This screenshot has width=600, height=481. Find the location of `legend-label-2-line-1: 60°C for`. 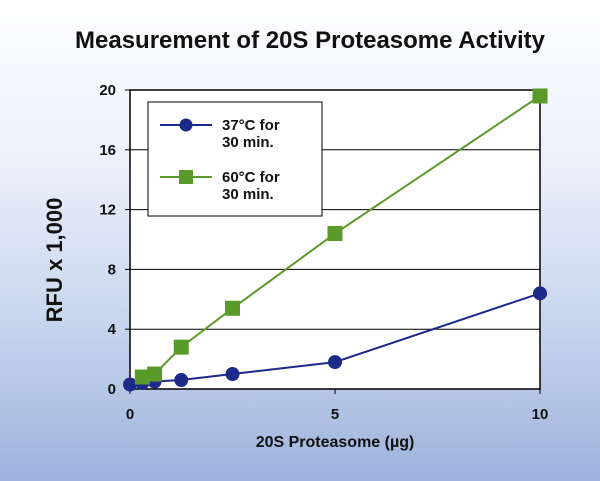

legend-label-2-line-1: 60°C for is located at coordinates (251, 177).